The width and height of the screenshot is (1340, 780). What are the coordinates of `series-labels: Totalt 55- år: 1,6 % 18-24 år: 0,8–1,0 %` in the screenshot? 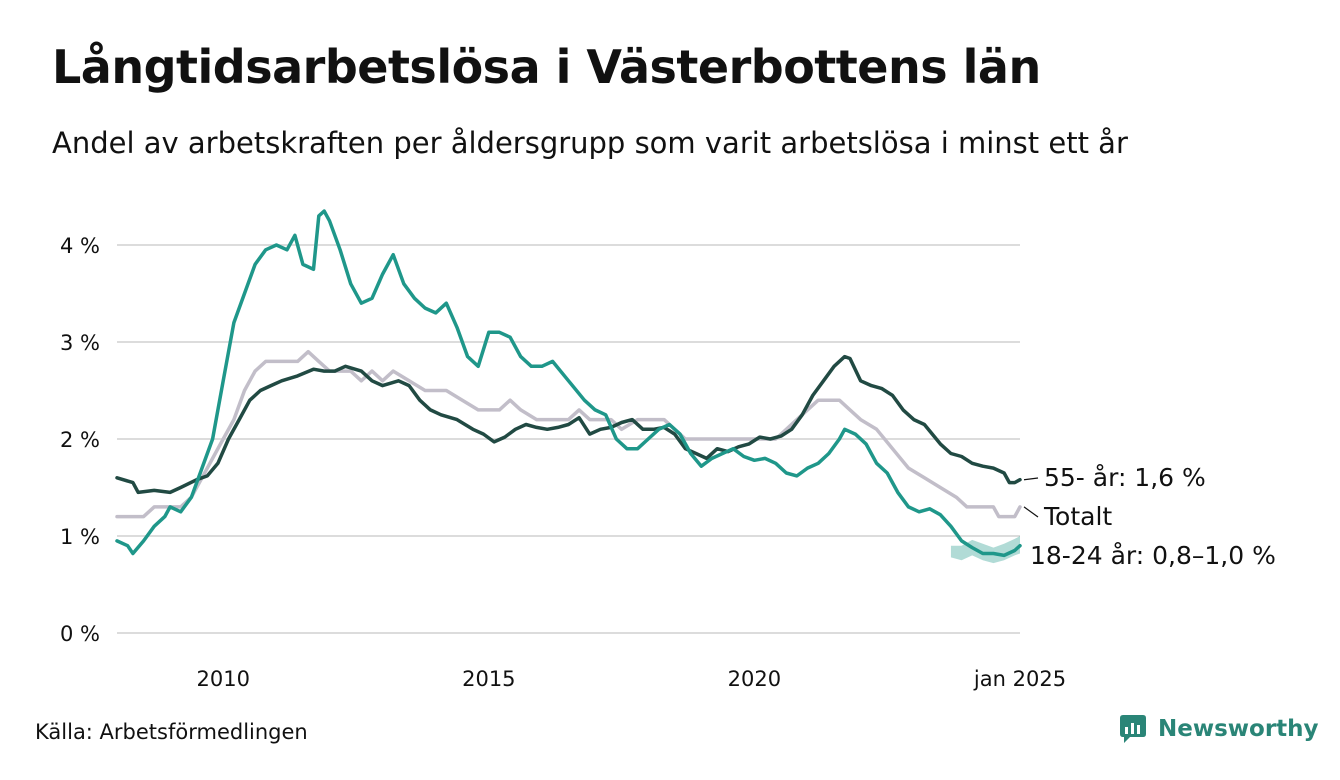 It's located at (1149, 516).